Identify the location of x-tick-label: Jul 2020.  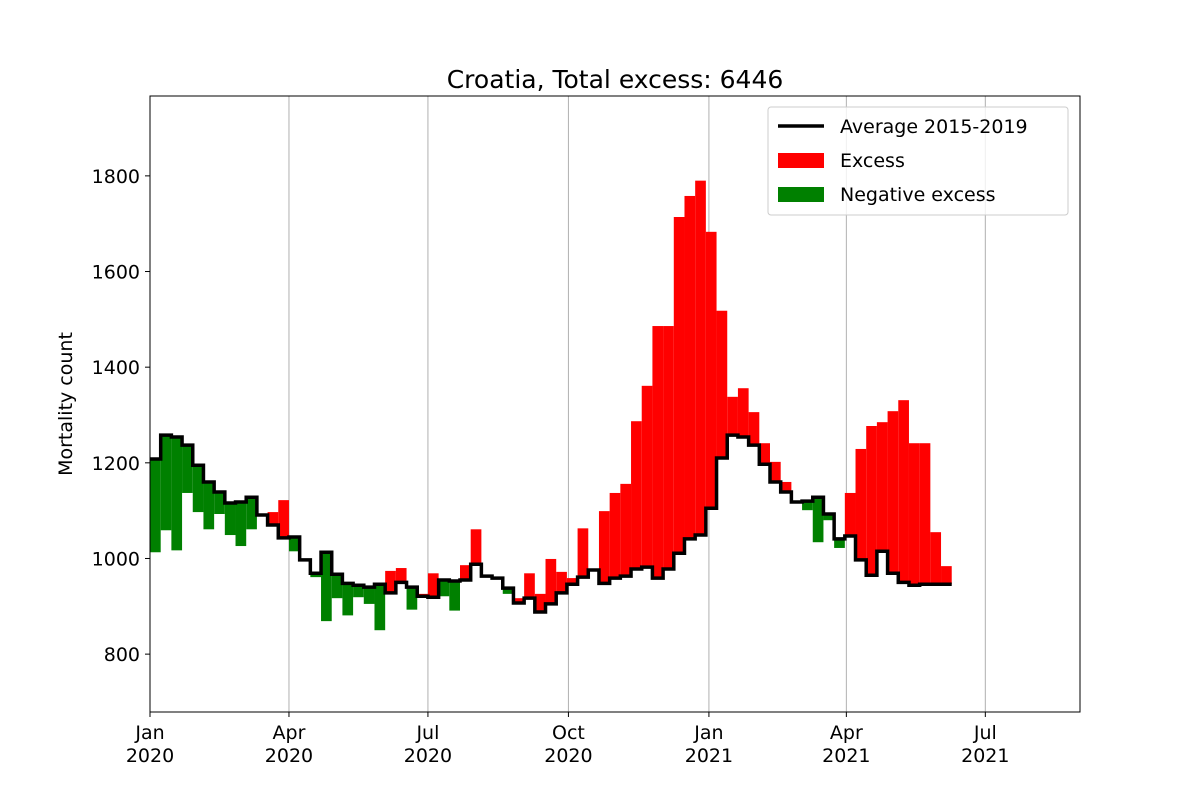
(428, 744).